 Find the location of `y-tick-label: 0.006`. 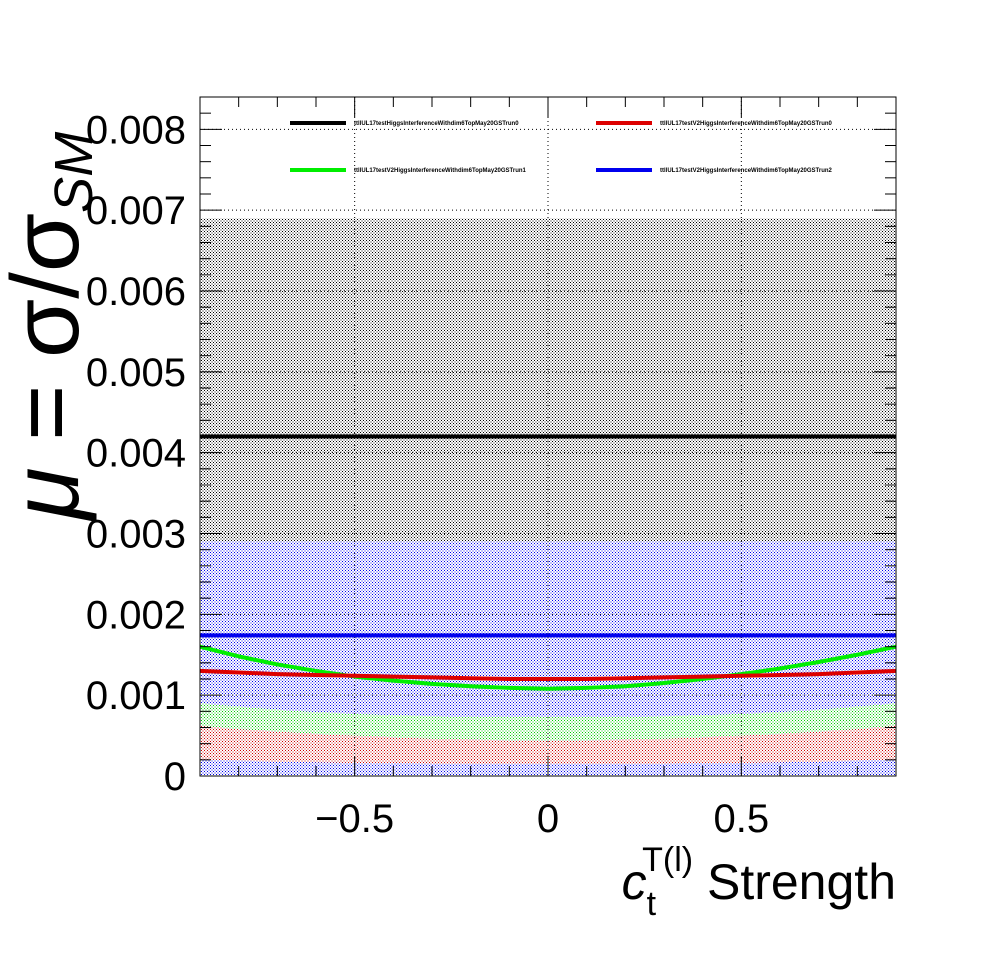

y-tick-label: 0.006 is located at coordinates (136, 292).